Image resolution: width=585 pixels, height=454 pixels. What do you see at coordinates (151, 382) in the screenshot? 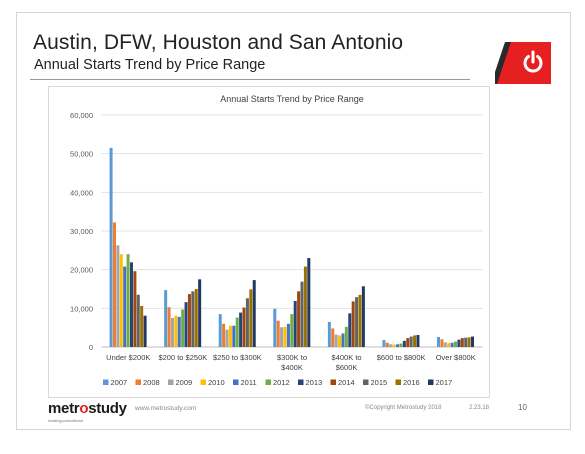
I see `legend-label: 2008` at bounding box center [151, 382].